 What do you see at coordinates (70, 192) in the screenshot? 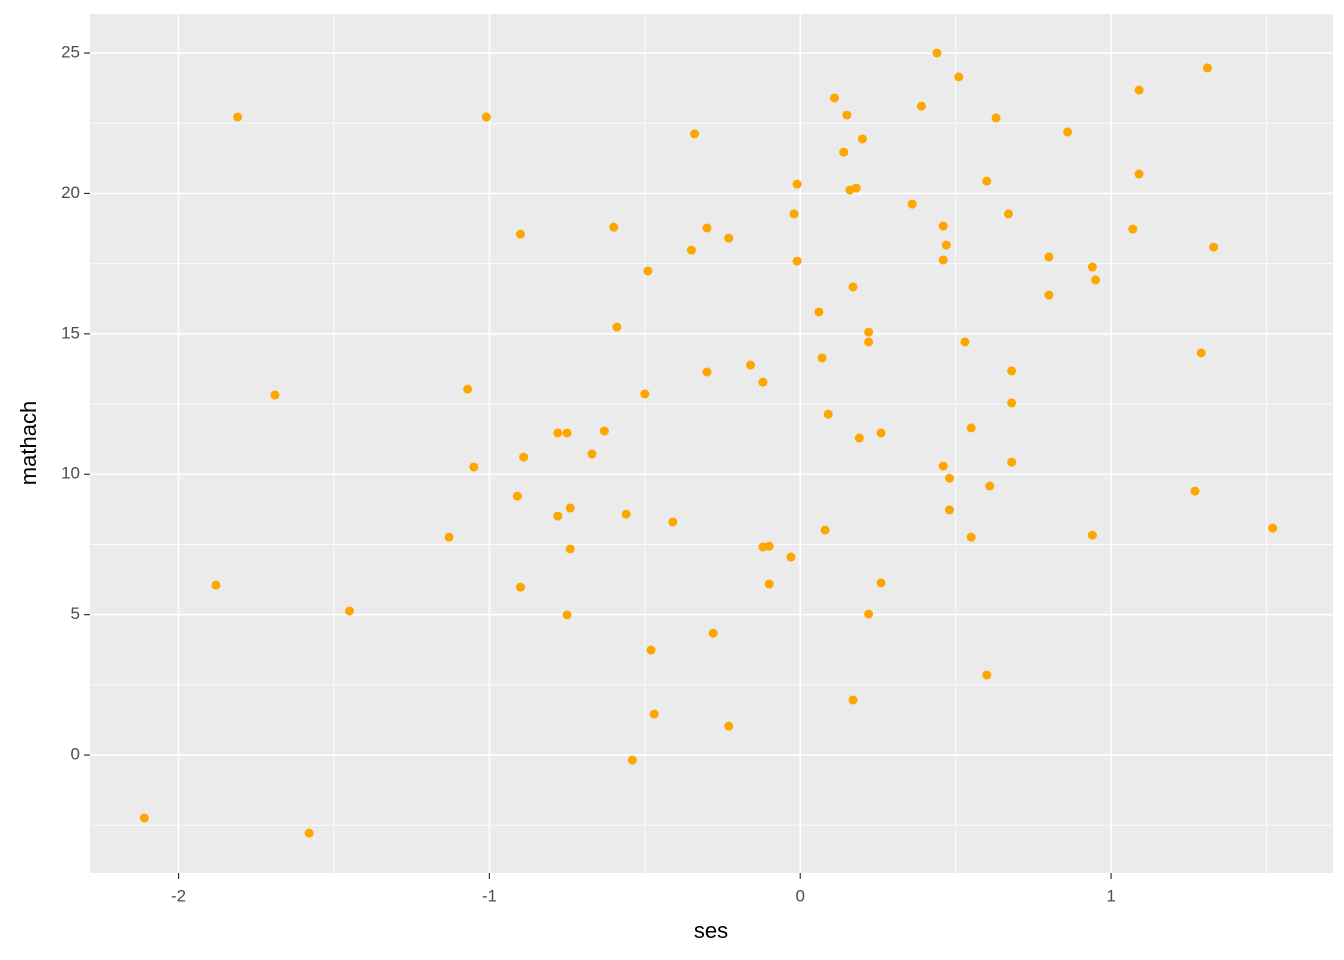
I see `y-tick-label: 20` at bounding box center [70, 192].